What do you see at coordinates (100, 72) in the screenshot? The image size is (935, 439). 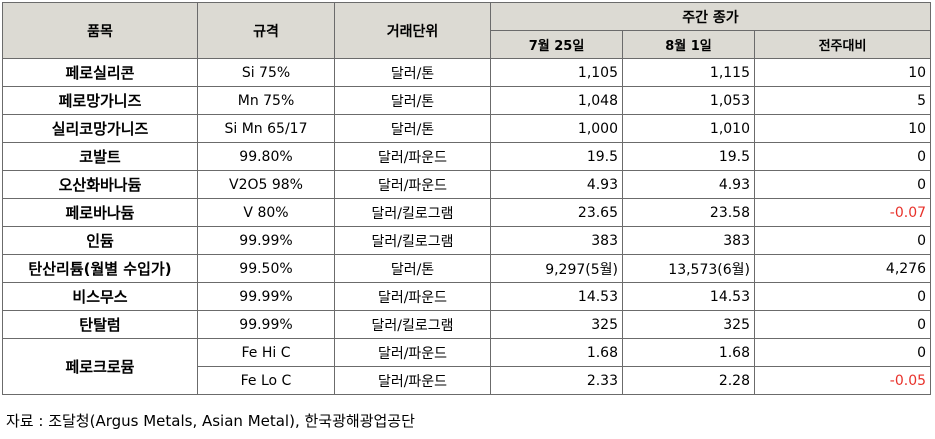 I see `item-name: 페로실리콘` at bounding box center [100, 72].